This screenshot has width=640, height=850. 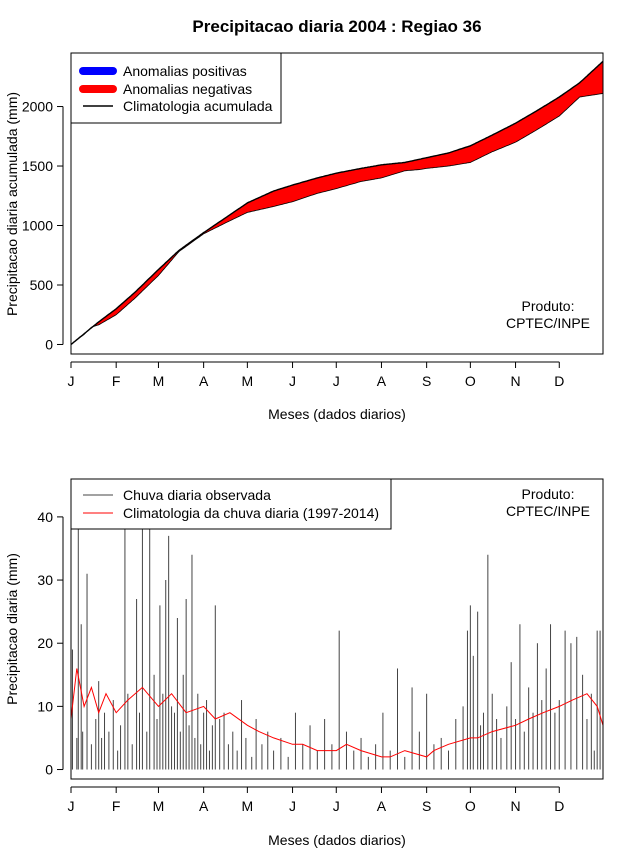 What do you see at coordinates (185, 71) in the screenshot?
I see `chart1-legend-label-positive: Anomalias positivas` at bounding box center [185, 71].